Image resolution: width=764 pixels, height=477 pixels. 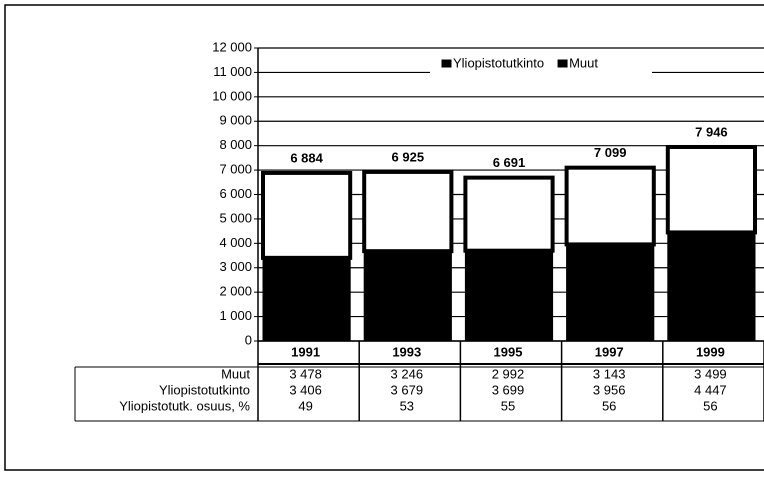 I want to click on y-tick-label: 3 000, so click(x=235, y=266).